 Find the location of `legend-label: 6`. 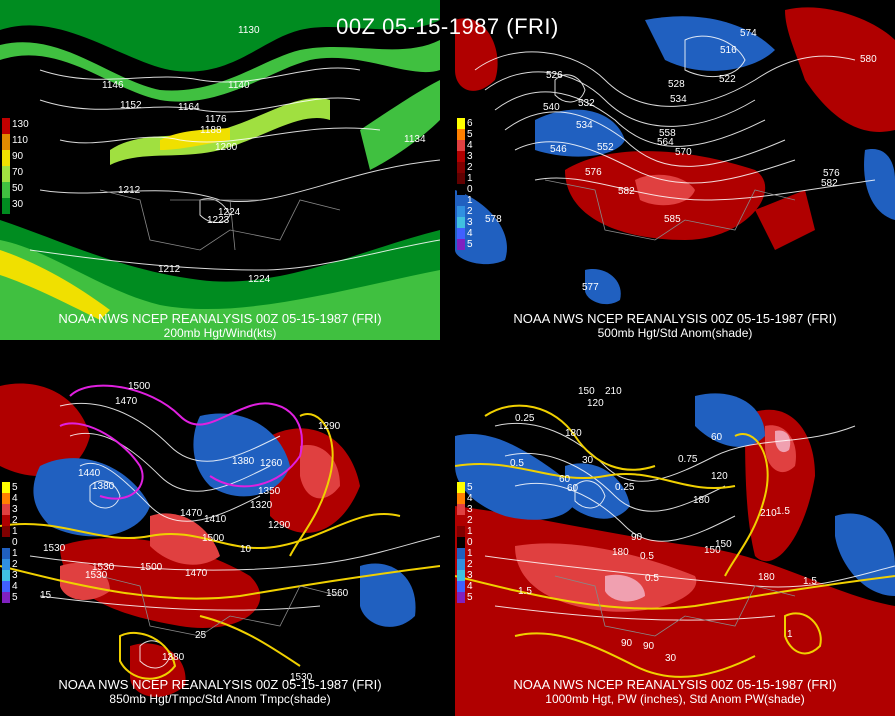

legend-label: 6 is located at coordinates (470, 123).